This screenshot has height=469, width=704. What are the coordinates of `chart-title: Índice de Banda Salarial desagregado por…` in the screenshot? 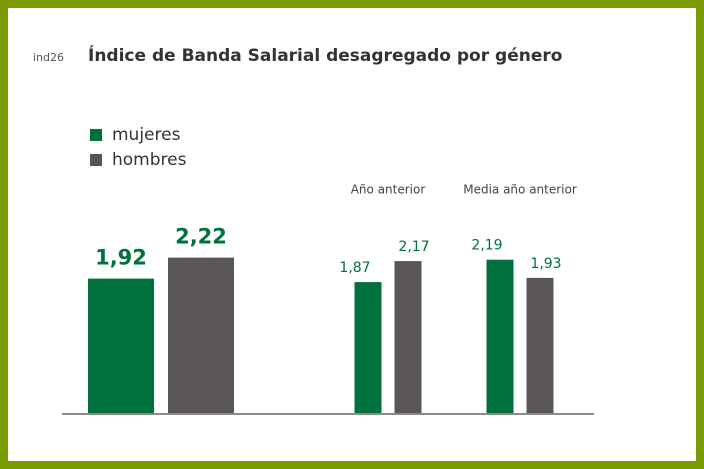 It's located at (325, 55).